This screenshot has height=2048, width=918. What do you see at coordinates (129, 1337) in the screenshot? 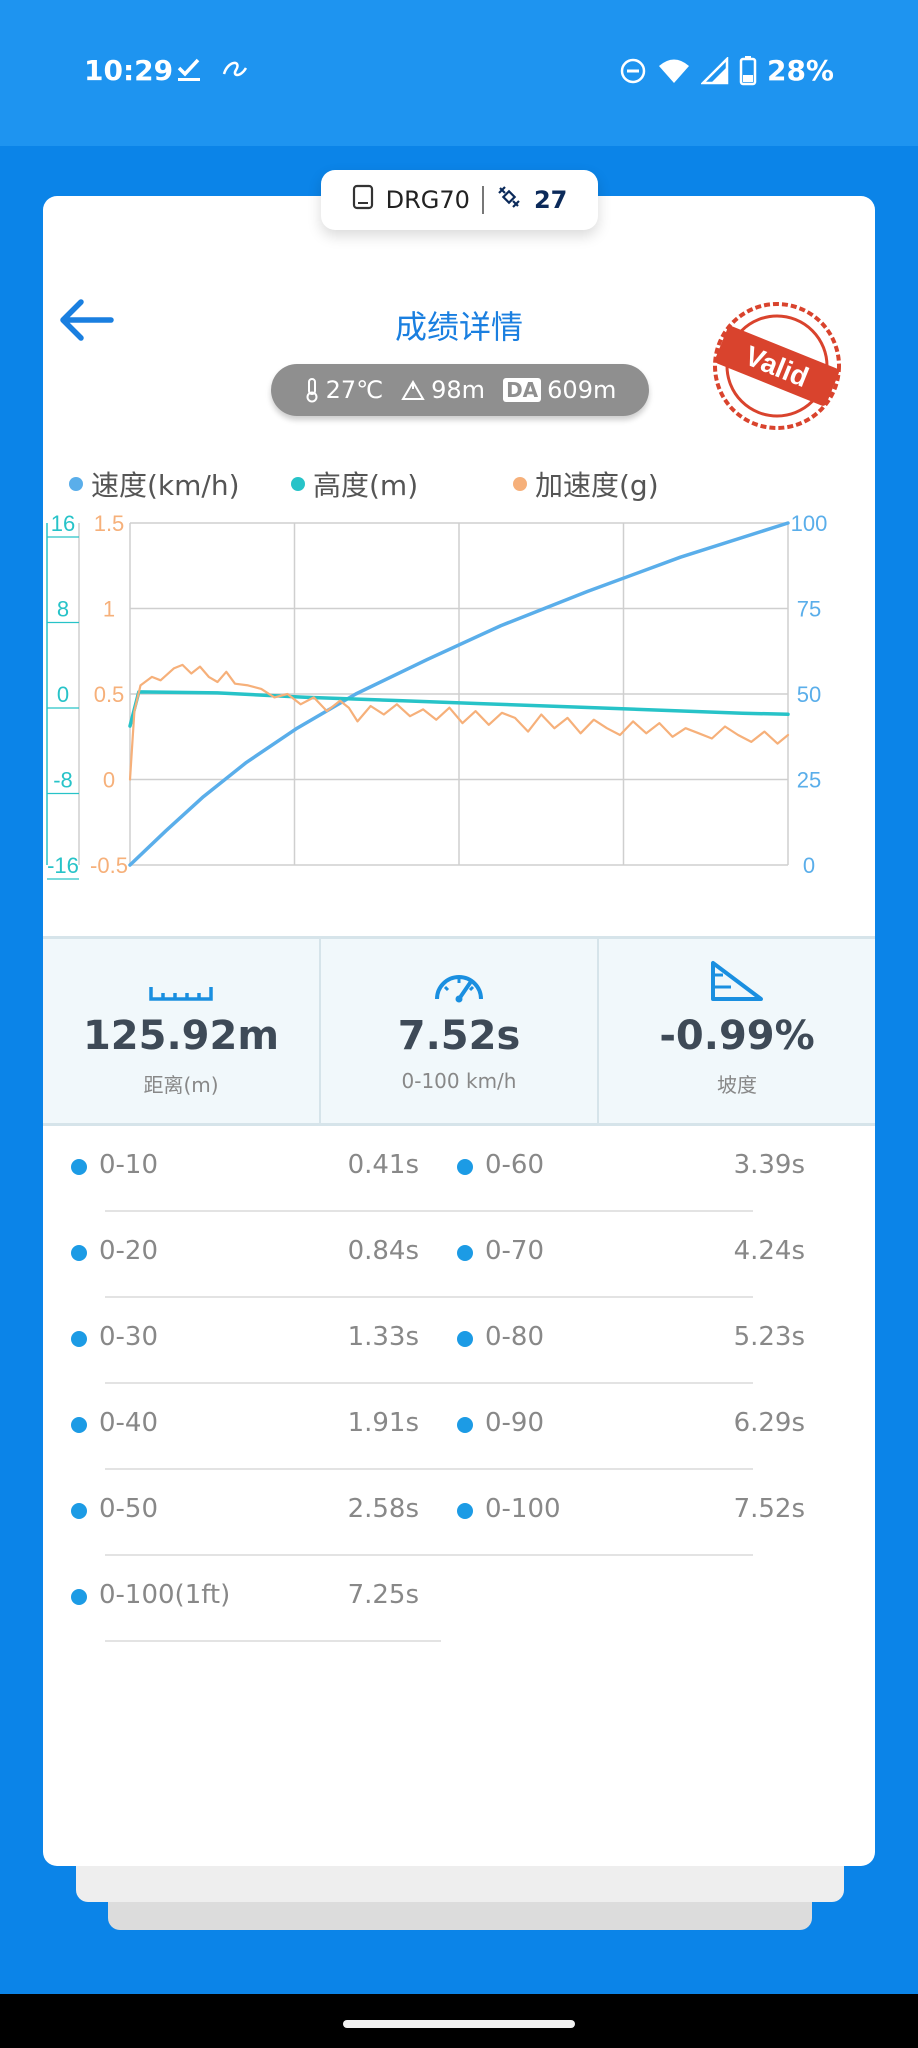
I see `split-label: 0-30` at bounding box center [129, 1337].